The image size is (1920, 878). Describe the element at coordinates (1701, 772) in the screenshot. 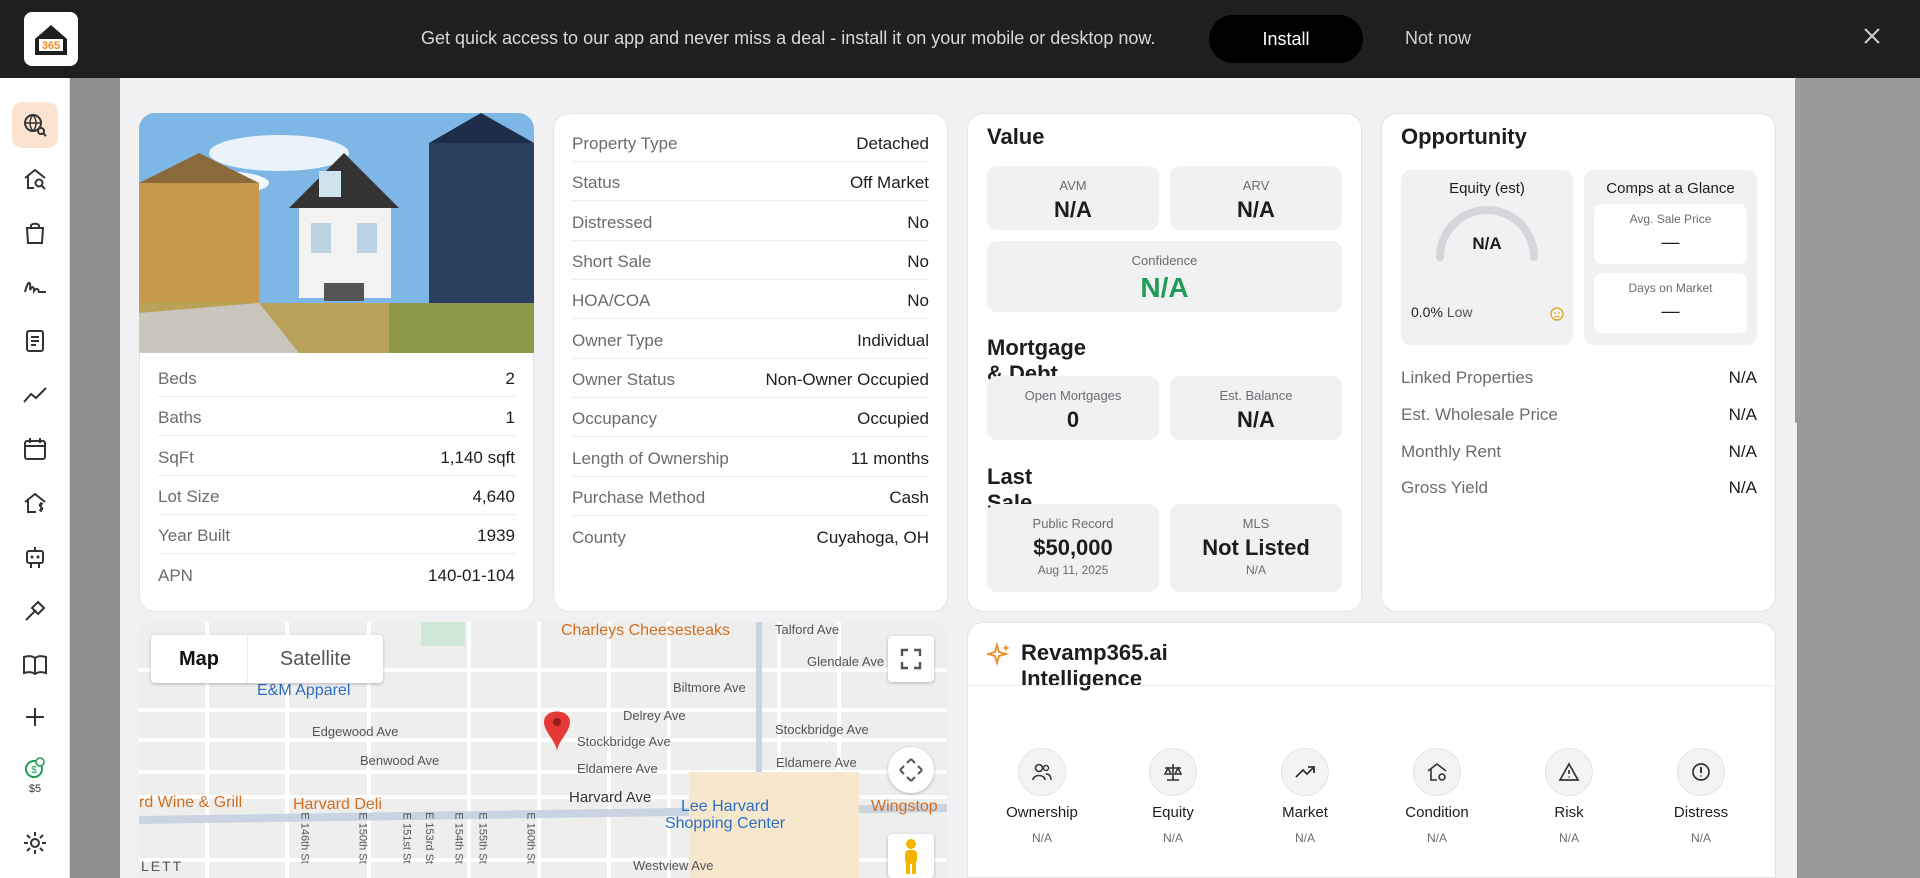

I see `alert-circle-icon` at that location.